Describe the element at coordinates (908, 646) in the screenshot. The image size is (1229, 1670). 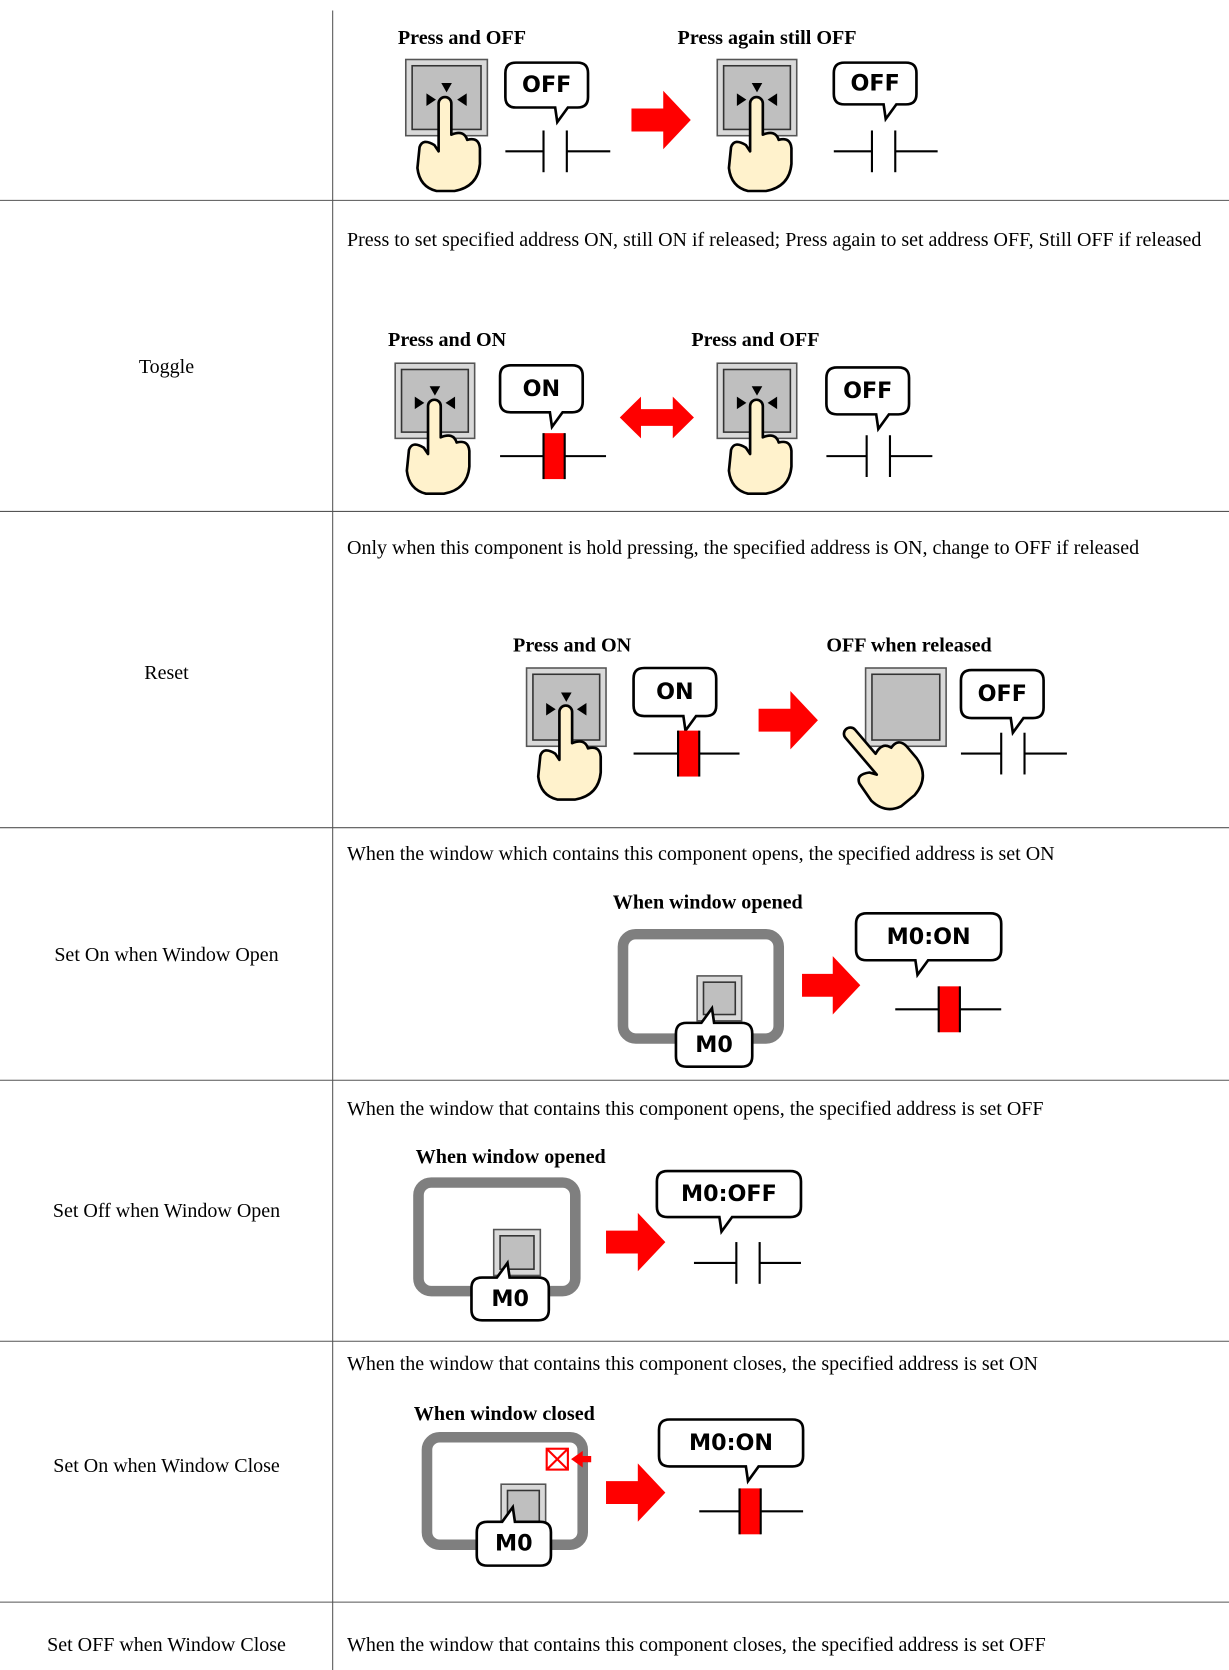
I see `figure-caption: OFF when released` at that location.